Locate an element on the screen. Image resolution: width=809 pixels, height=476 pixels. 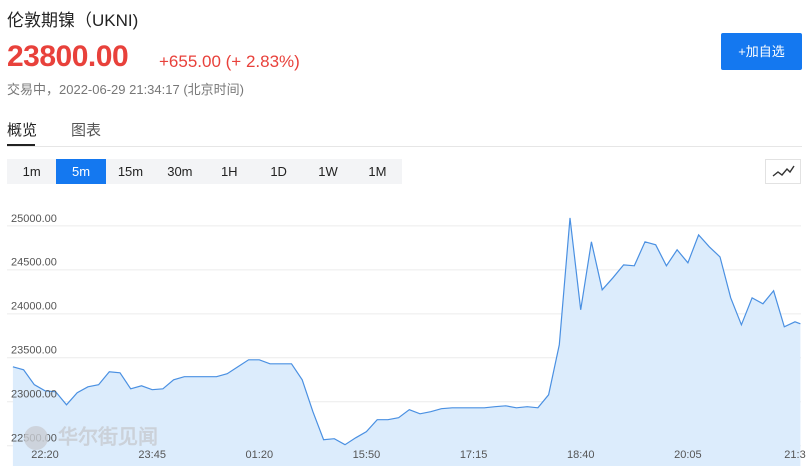
tab: 图表 is located at coordinates (86, 130).